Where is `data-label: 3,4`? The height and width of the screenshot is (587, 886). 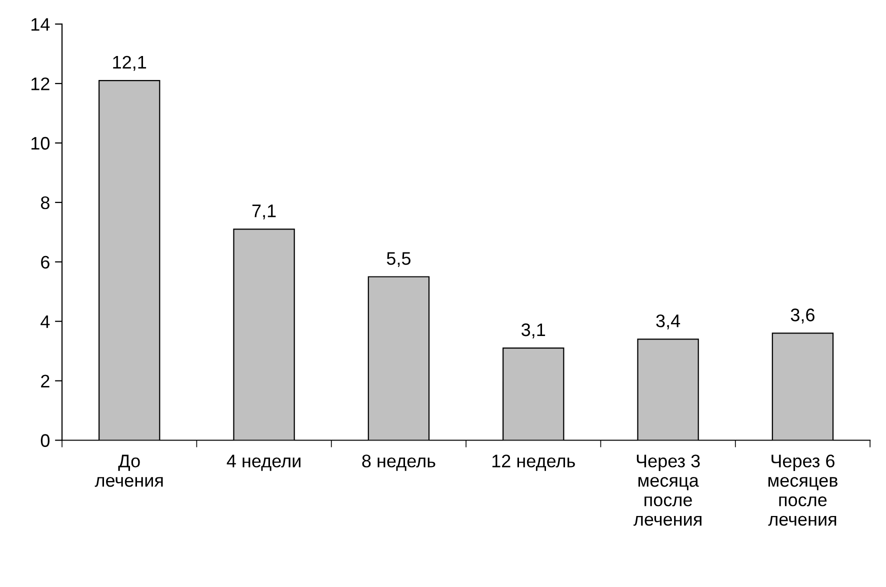 data-label: 3,4 is located at coordinates (668, 322).